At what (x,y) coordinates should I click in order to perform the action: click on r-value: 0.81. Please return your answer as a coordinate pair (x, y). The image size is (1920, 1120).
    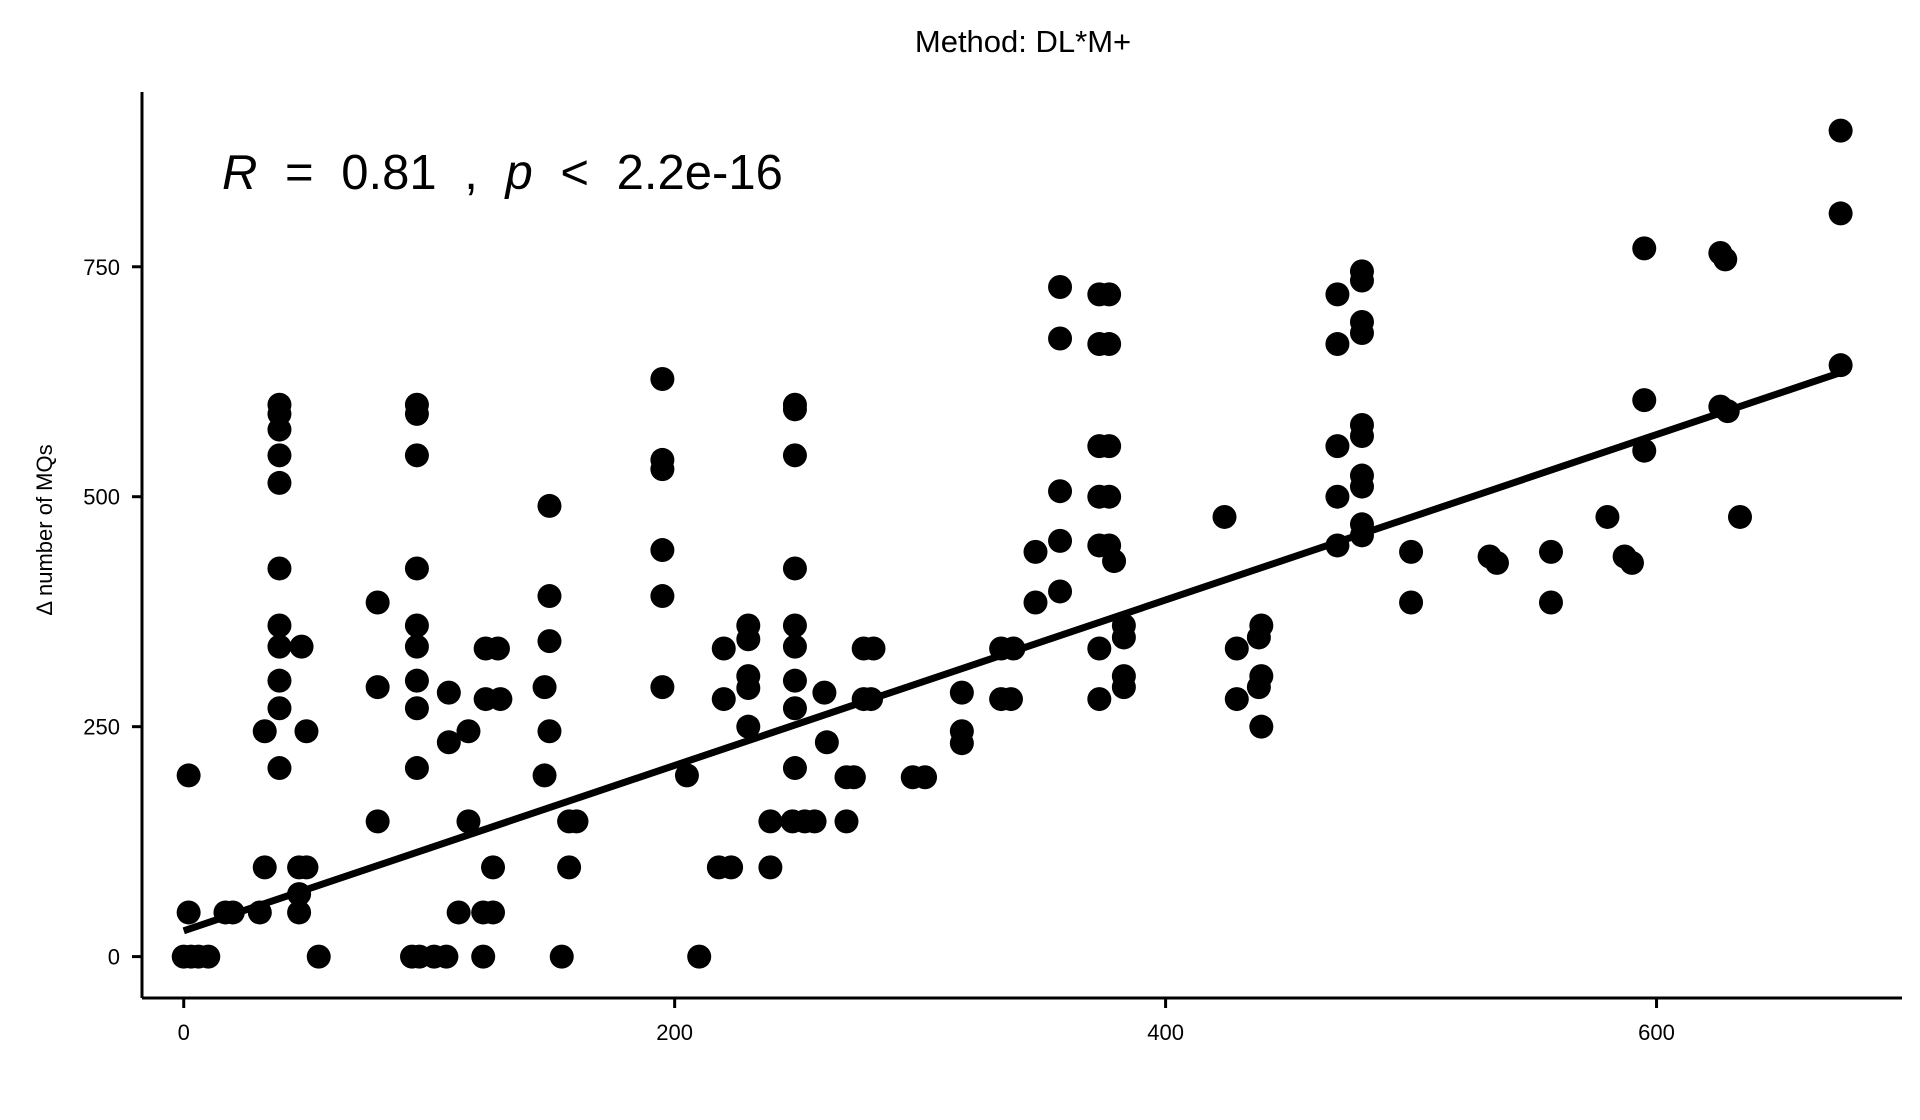
    Looking at the image, I should click on (388, 173).